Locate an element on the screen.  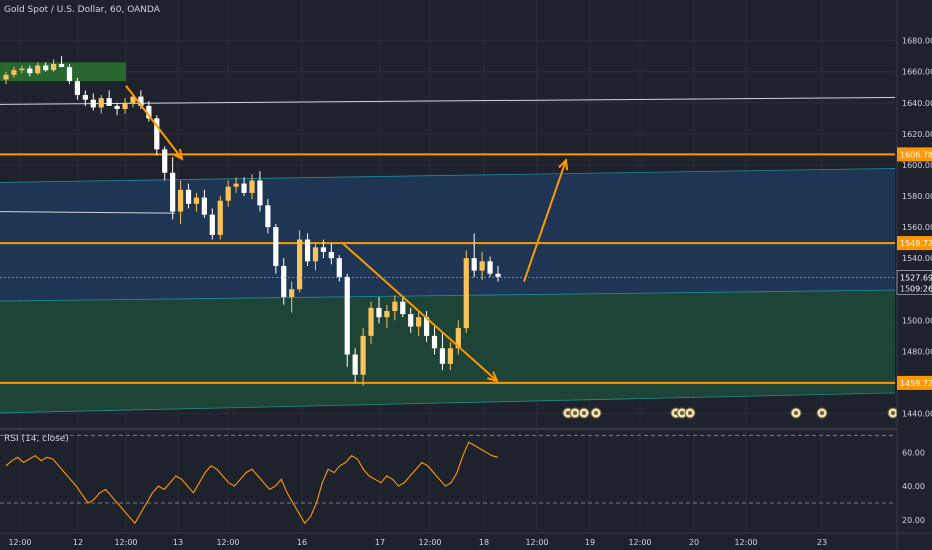
price-tick-2: 1640.000 is located at coordinates (917, 103).